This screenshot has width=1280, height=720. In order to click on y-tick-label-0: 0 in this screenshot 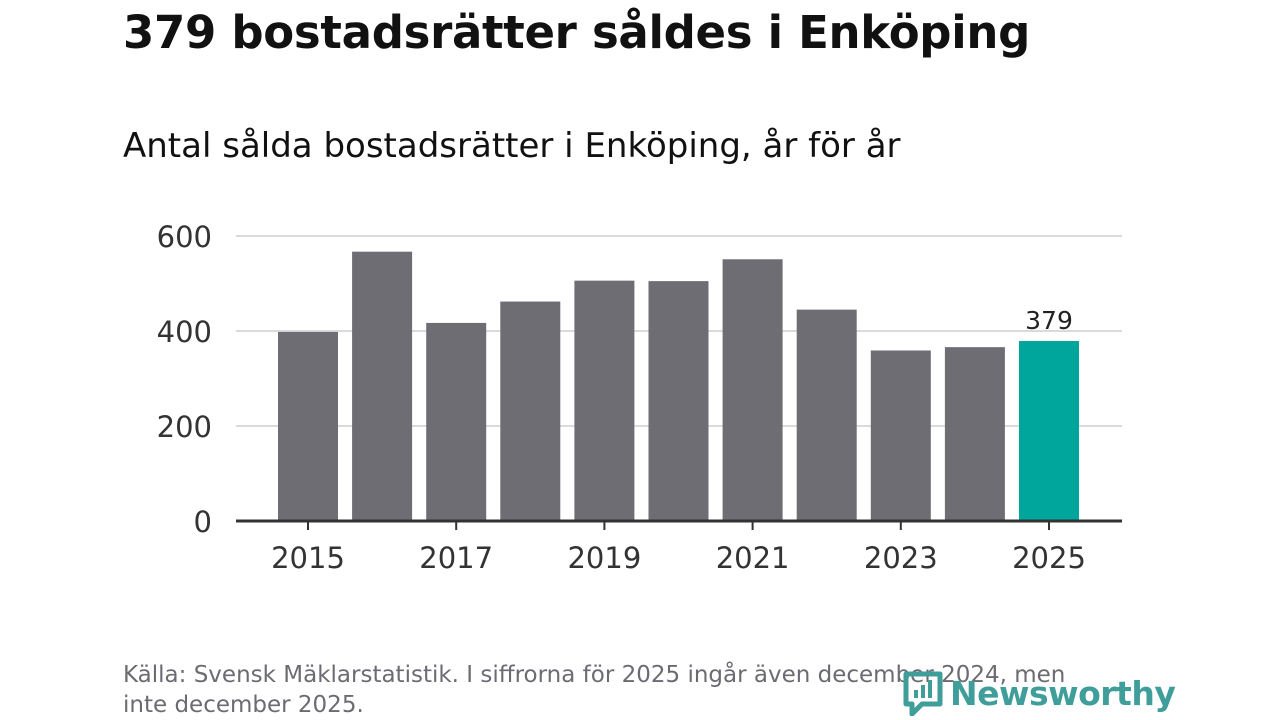, I will do `click(203, 522)`.